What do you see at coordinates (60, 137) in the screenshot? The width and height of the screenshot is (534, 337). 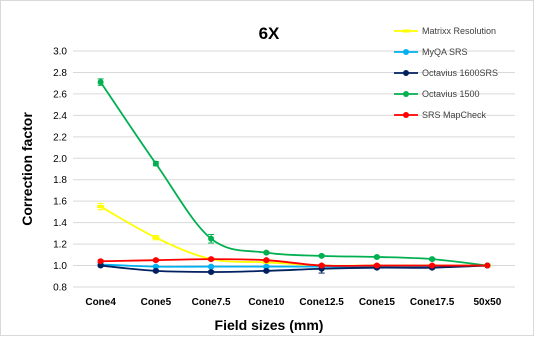 I see `y-tick-label: 2.2` at bounding box center [60, 137].